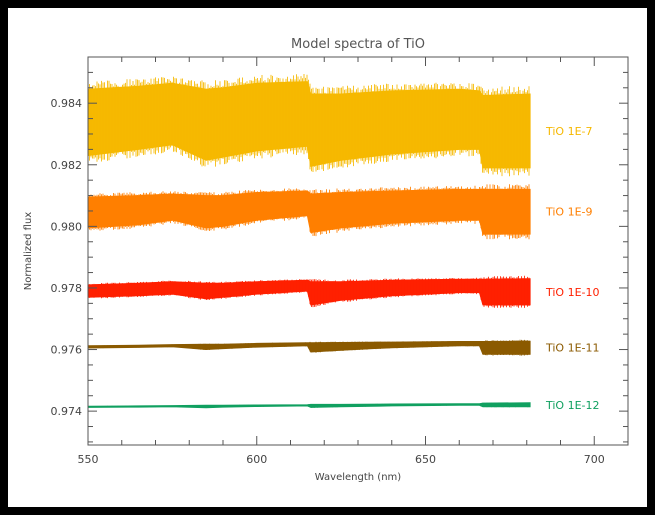 Image resolution: width=655 pixels, height=515 pixels. What do you see at coordinates (572, 292) in the screenshot?
I see `legend-entry: TiO 1E-10` at bounding box center [572, 292].